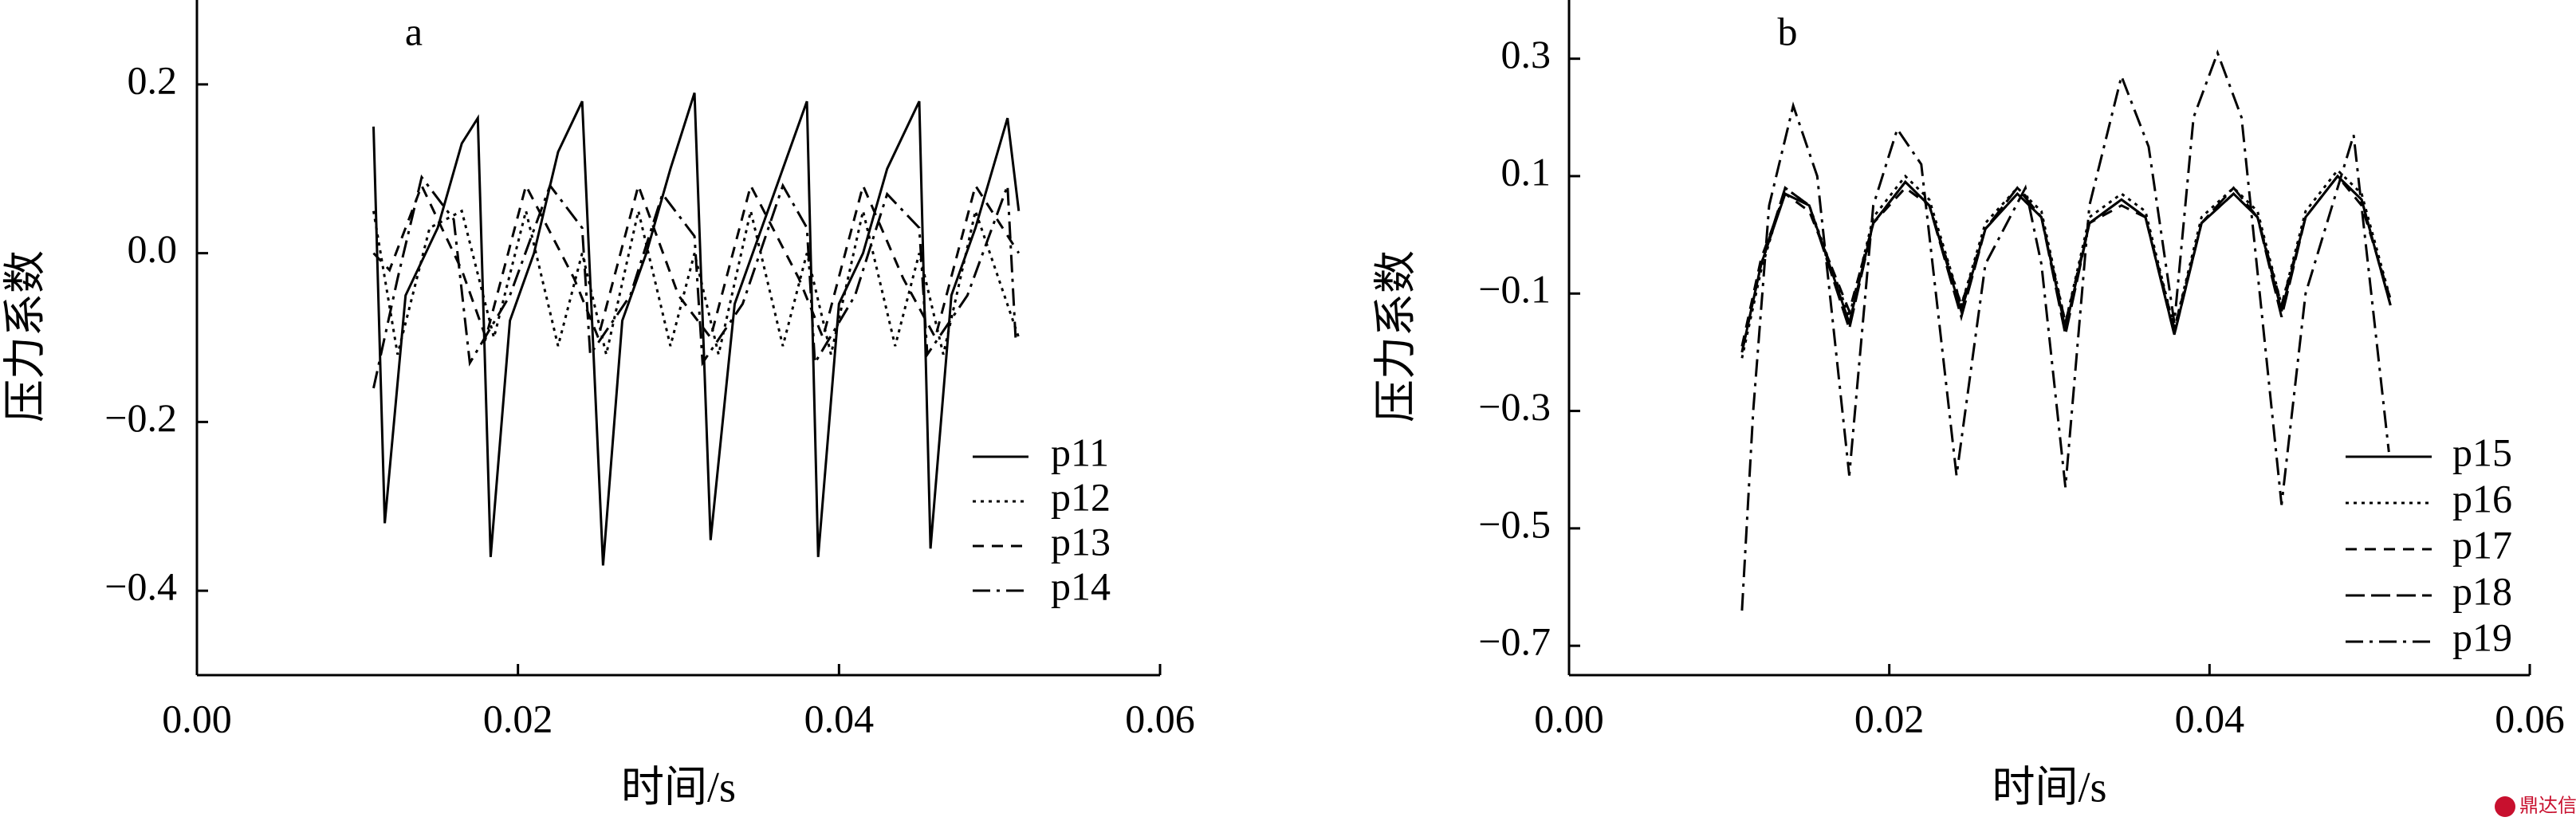  Describe the element at coordinates (2482, 544) in the screenshot. I see `legend-label: p17` at that location.